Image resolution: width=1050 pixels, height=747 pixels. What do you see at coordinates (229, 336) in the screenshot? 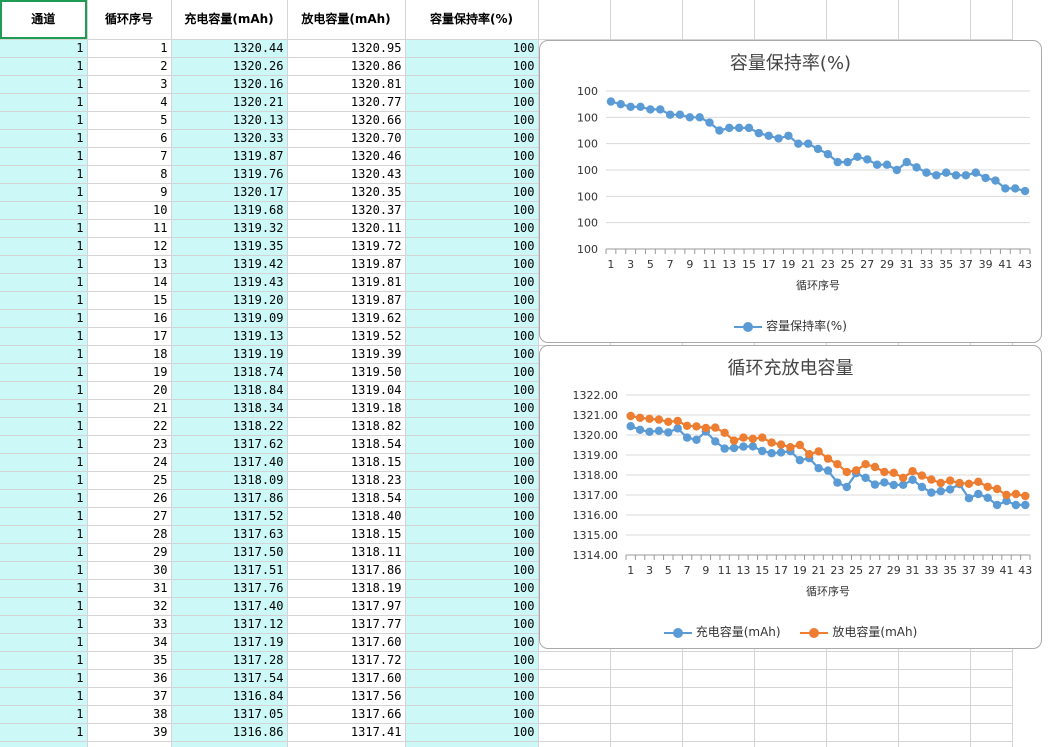
I see `table-cell: 1319.13` at bounding box center [229, 336].